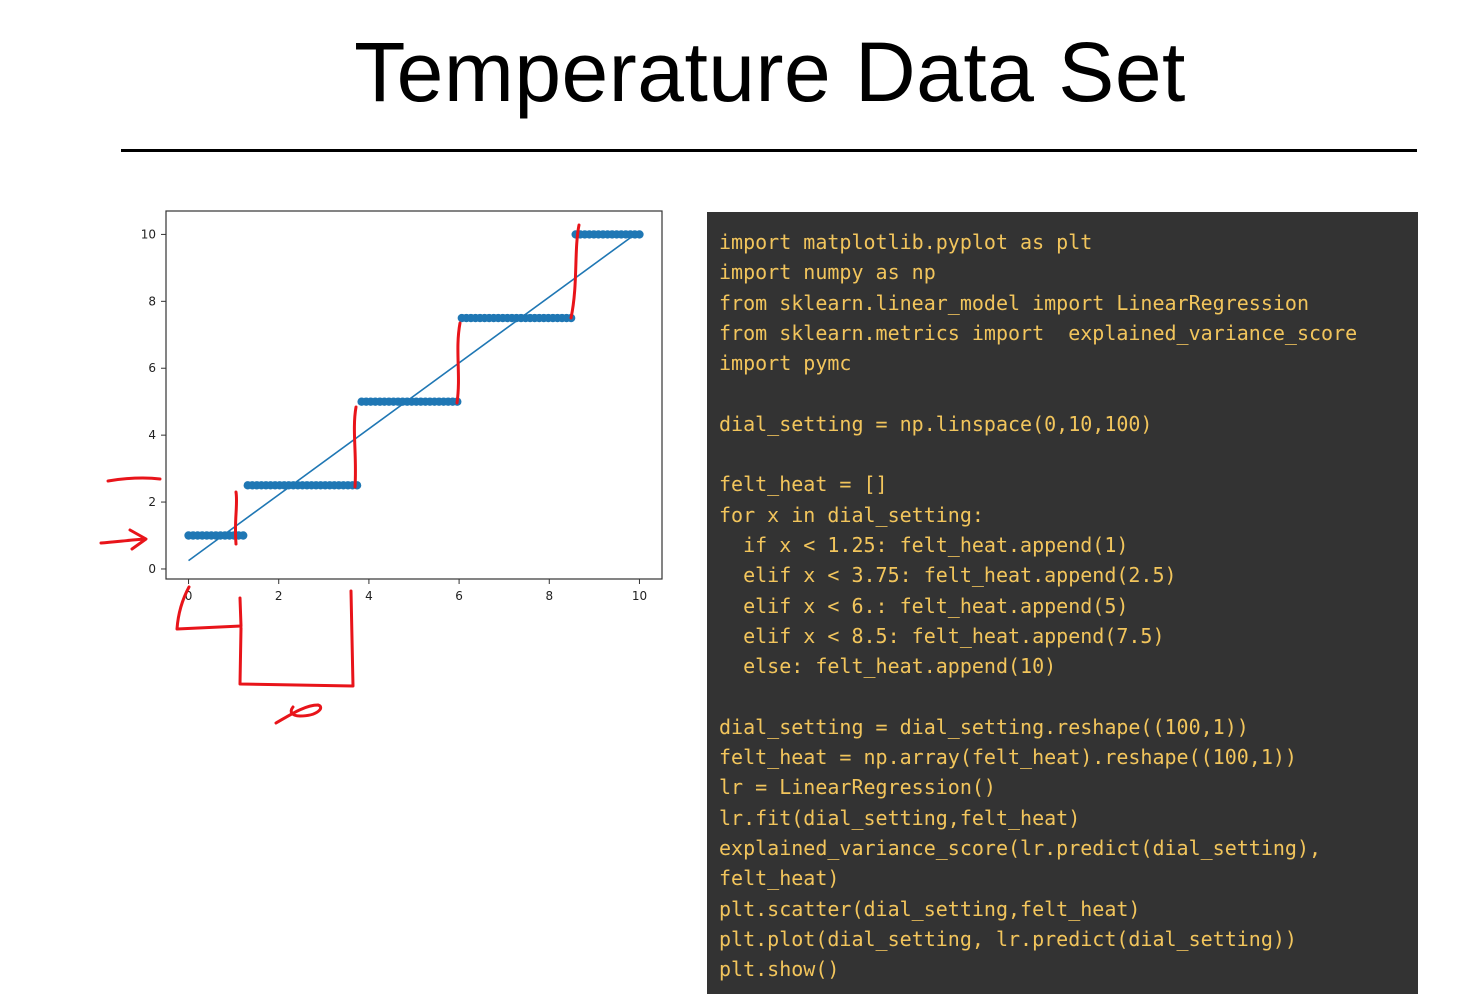 The height and width of the screenshot is (997, 1458). I want to click on y-tick-label: 4, so click(152, 435).